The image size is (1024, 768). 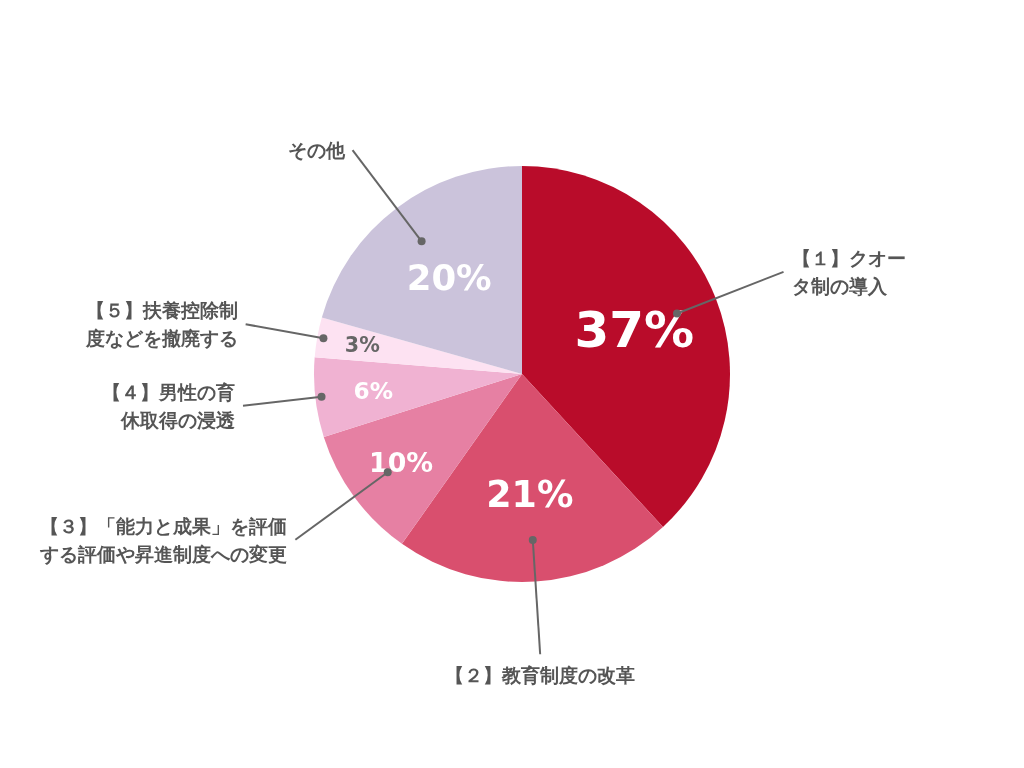 What do you see at coordinates (401, 462) in the screenshot?
I see `data-label: 10%` at bounding box center [401, 462].